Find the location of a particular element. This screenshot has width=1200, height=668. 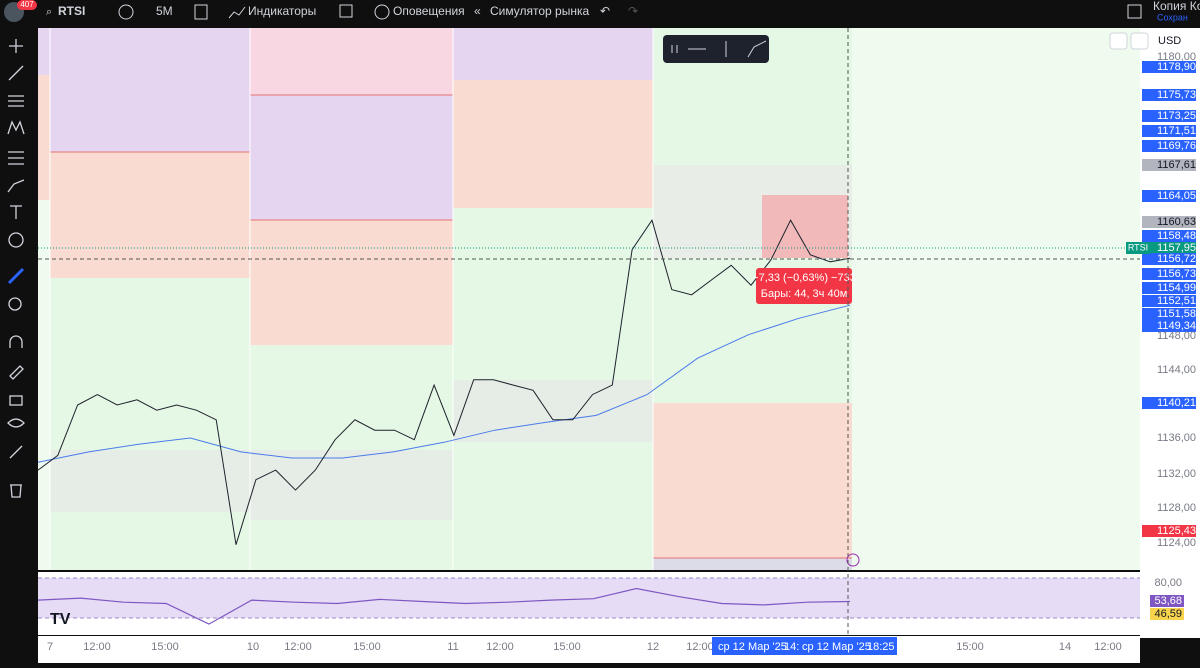

undo: ↶ is located at coordinates (605, 11).